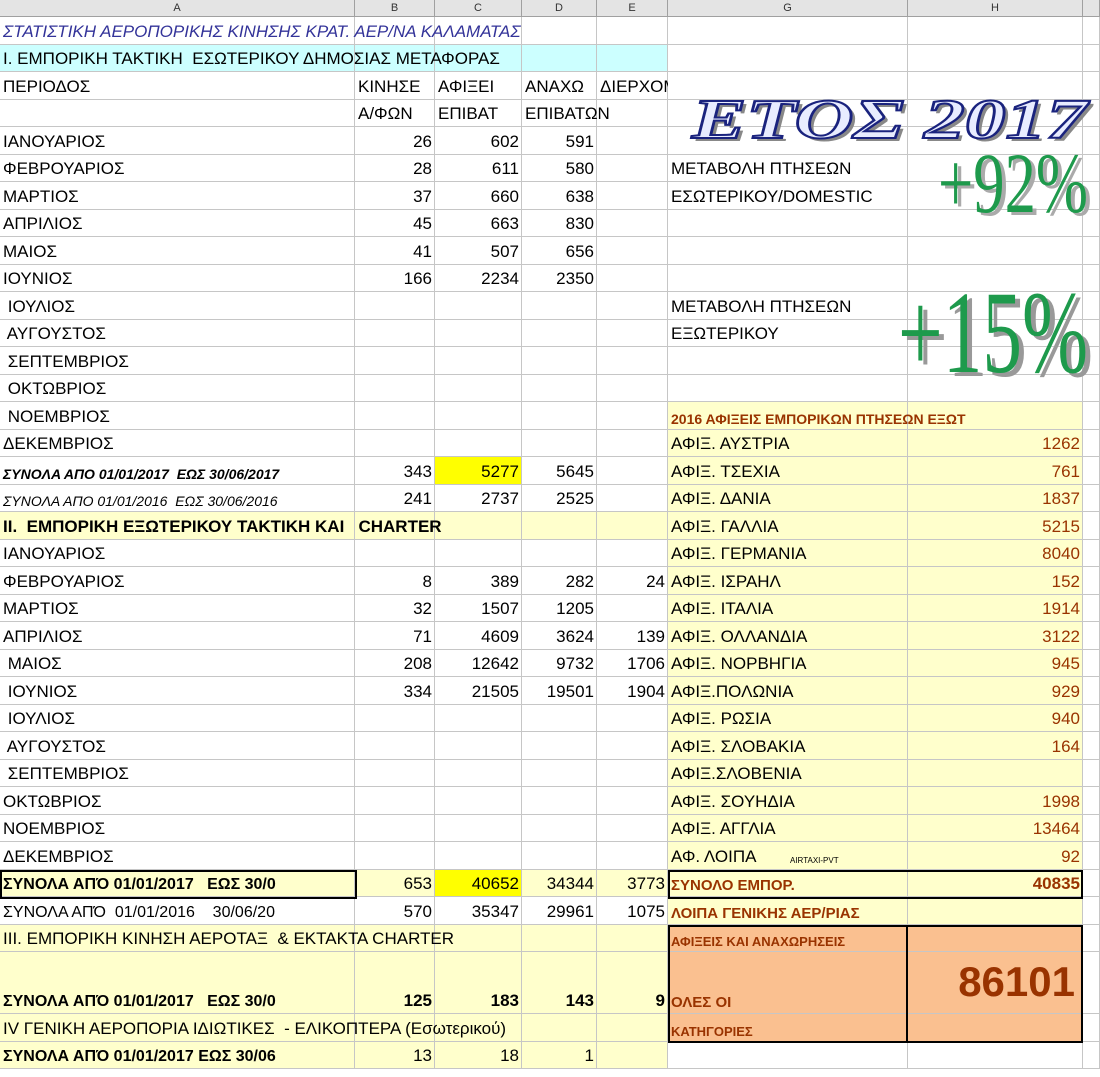  I want to click on cell-text: ΑΠΡΙΛΙΟΣ, so click(43, 223).